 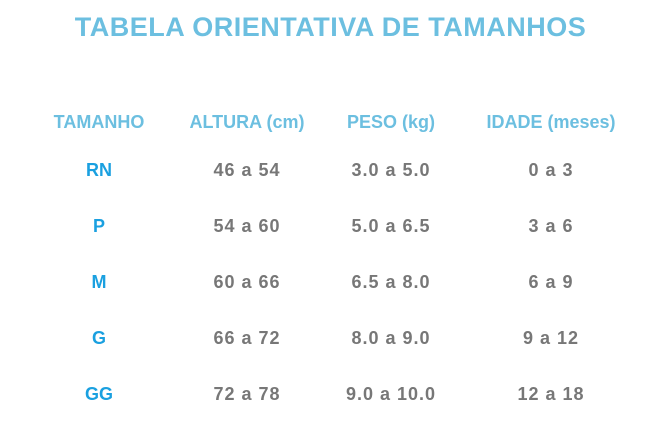 What do you see at coordinates (391, 394) in the screenshot?
I see `table-cell: 9.0 a 10.0` at bounding box center [391, 394].